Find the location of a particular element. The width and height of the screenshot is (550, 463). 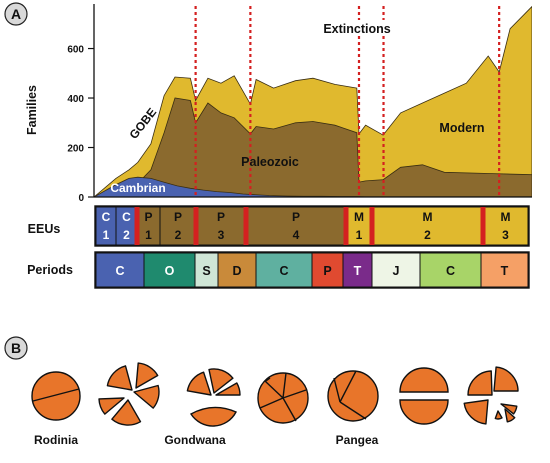

extinctions-label: Extinctions is located at coordinates (356, 29).